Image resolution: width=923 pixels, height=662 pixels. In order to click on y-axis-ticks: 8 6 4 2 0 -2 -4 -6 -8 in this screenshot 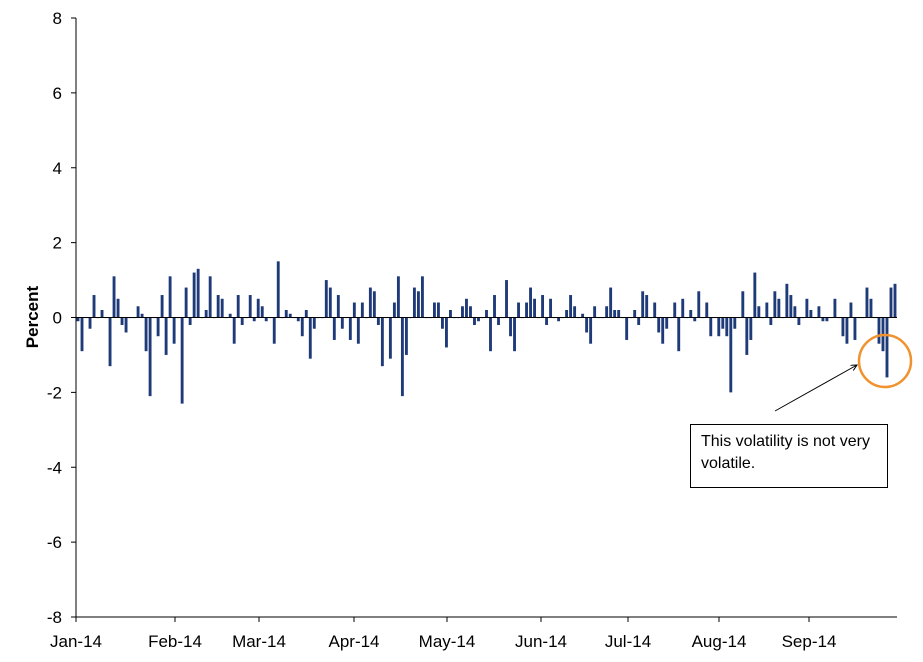, I will do `click(61, 318)`.